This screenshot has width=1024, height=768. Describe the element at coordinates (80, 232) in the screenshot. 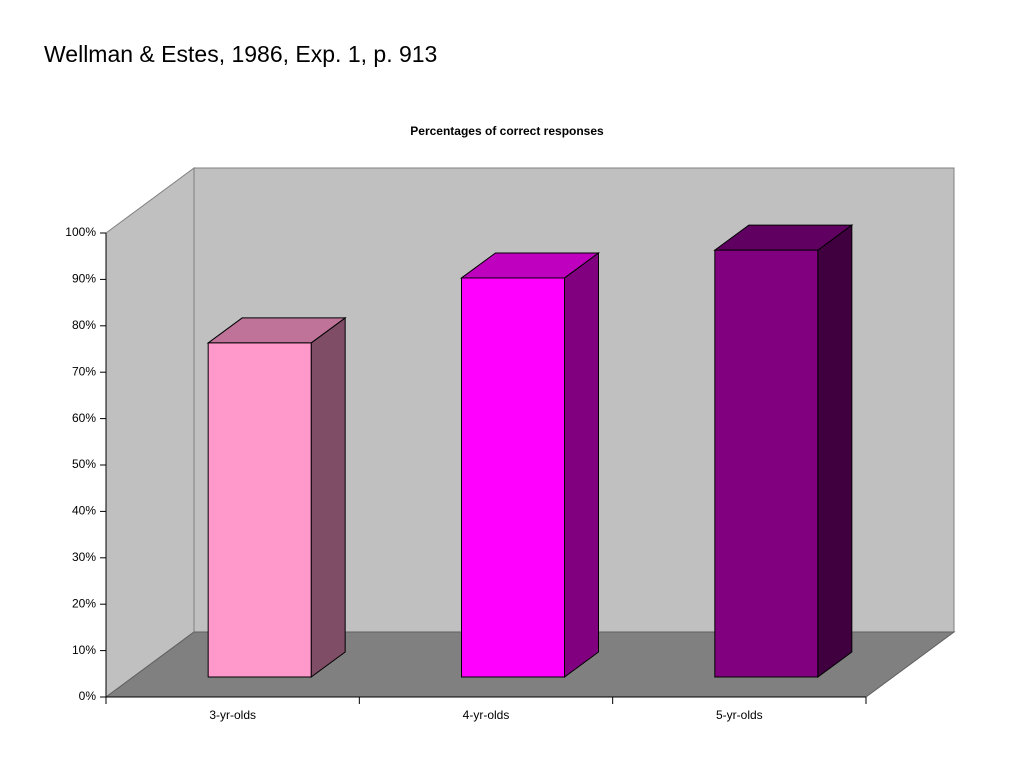

I see `y-tick-label: 100%` at that location.